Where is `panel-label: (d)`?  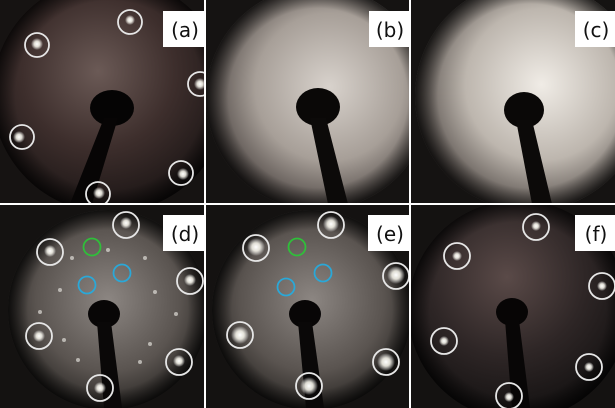 panel-label: (d) is located at coordinates (185, 234).